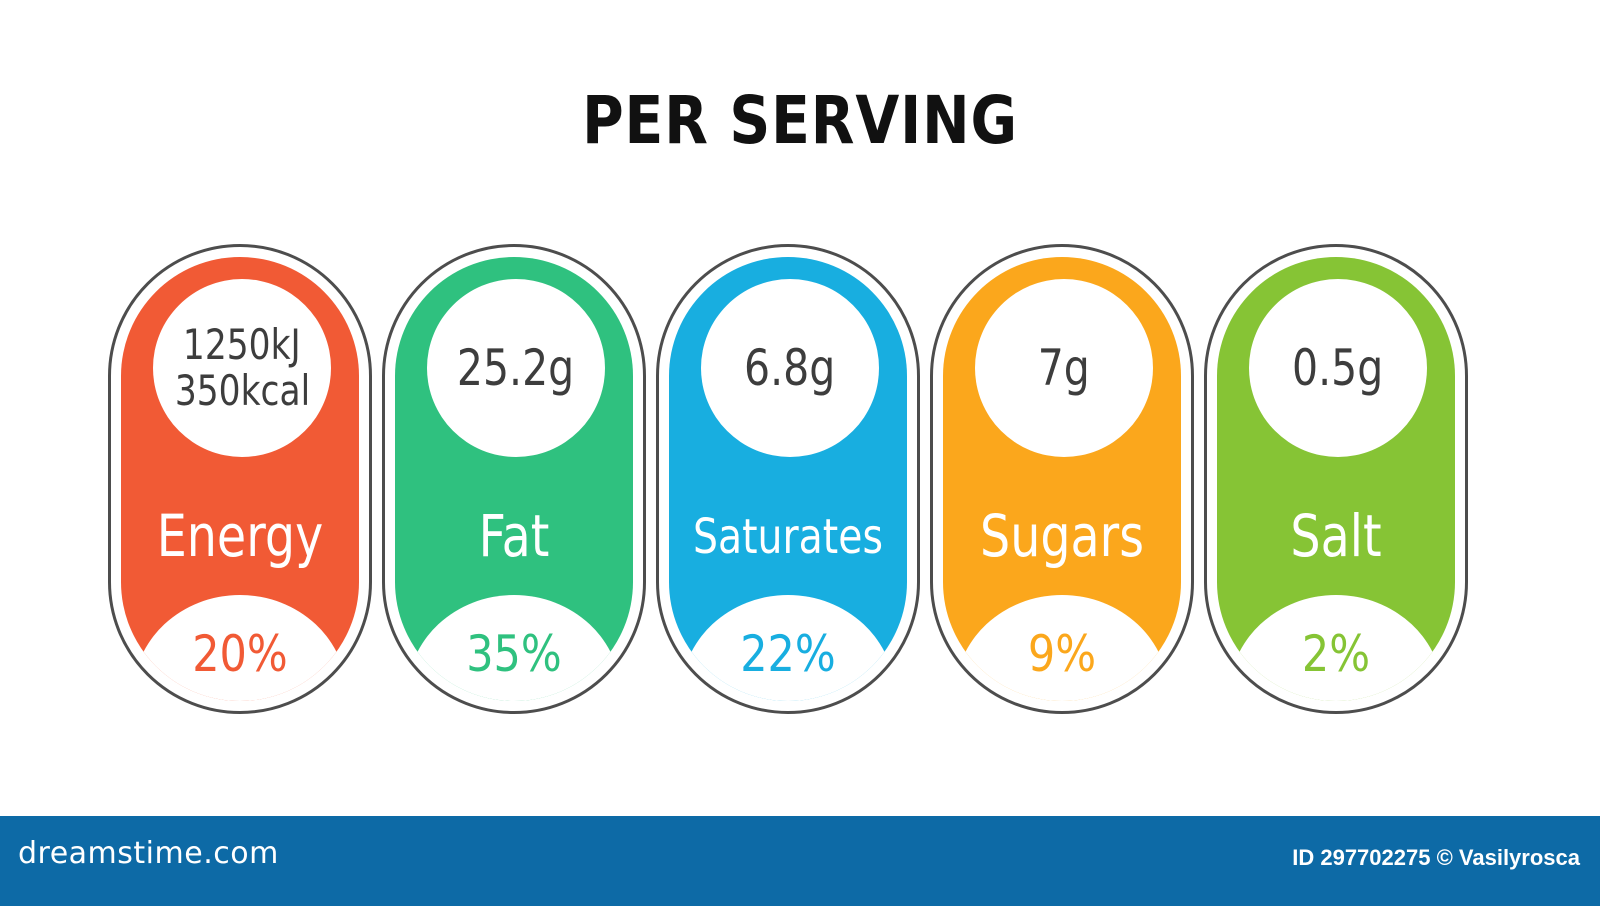  I want to click on amount-value: 6.8g, so click(790, 368).